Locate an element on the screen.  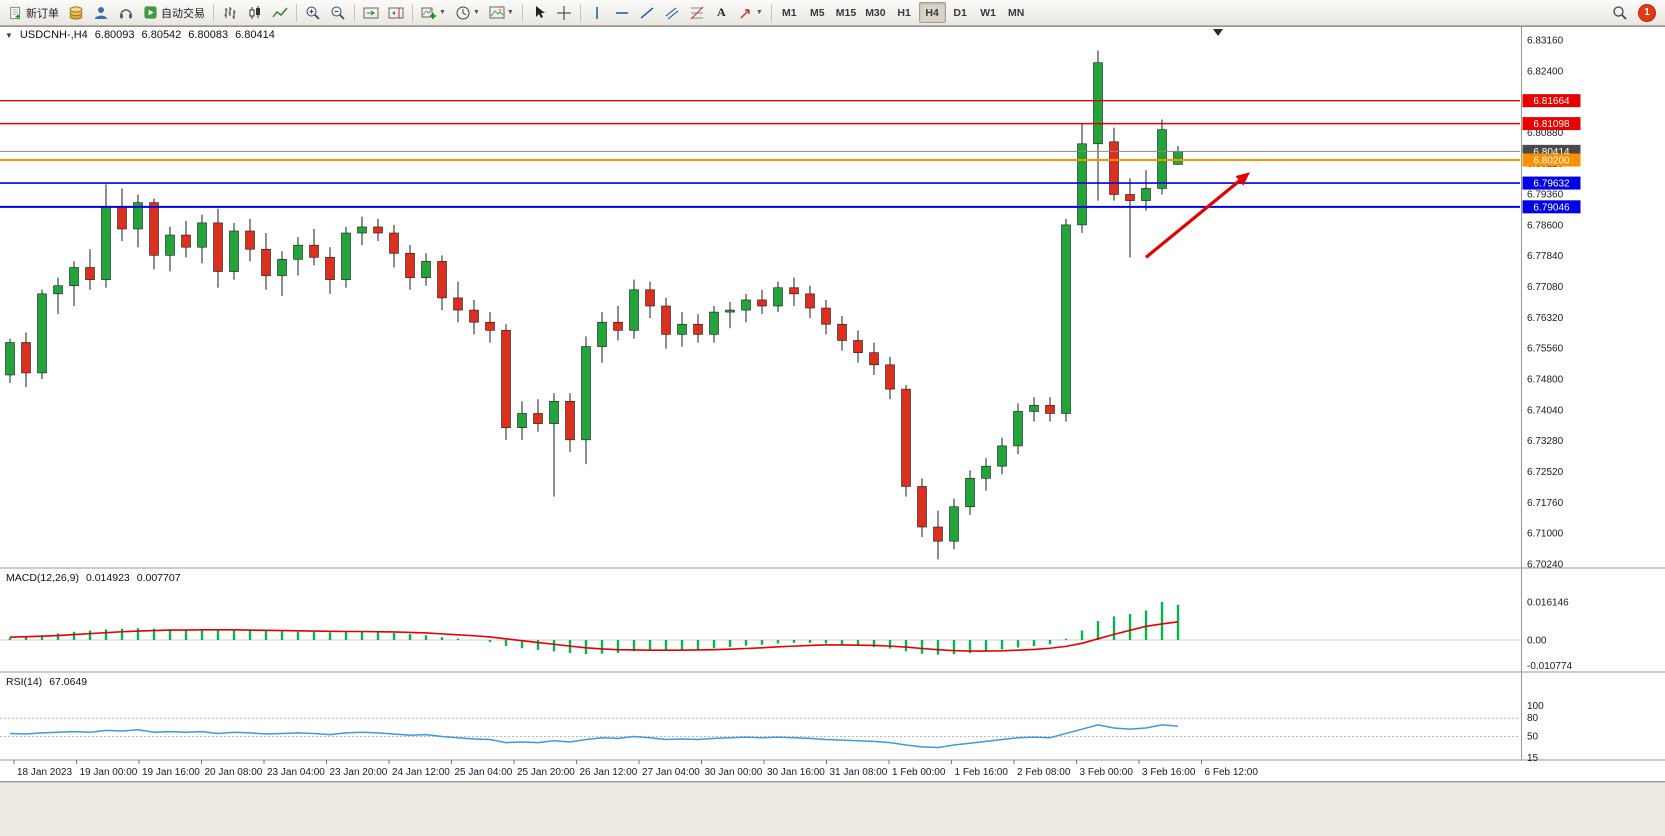
zoom-out-button is located at coordinates (338, 12).